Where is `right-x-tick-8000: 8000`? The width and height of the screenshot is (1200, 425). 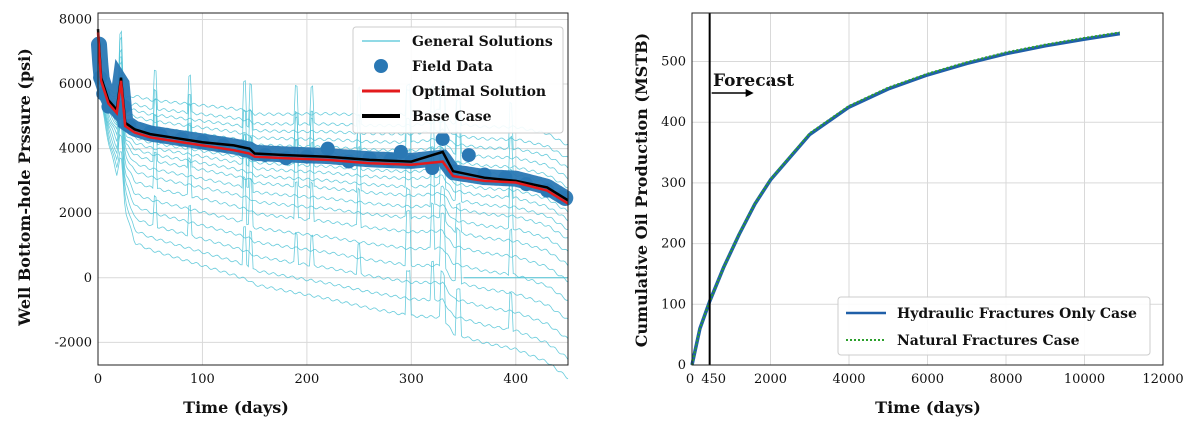
right-x-tick-8000: 8000 is located at coordinates (1005, 379).